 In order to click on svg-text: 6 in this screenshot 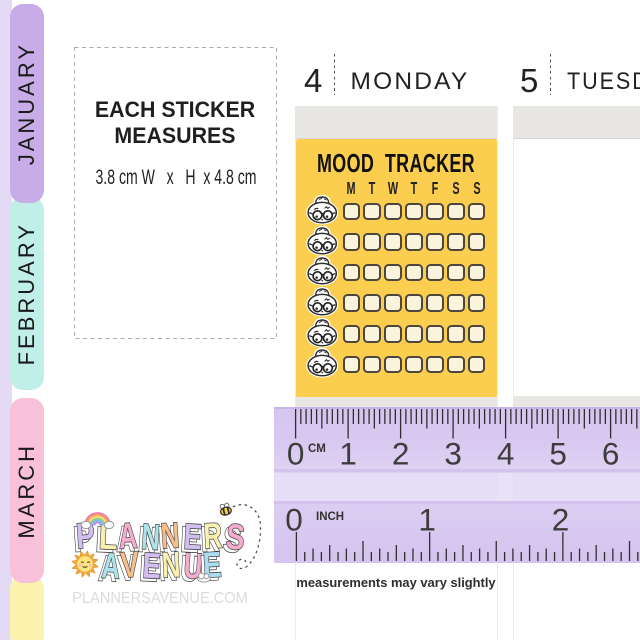, I will do `click(610, 453)`.